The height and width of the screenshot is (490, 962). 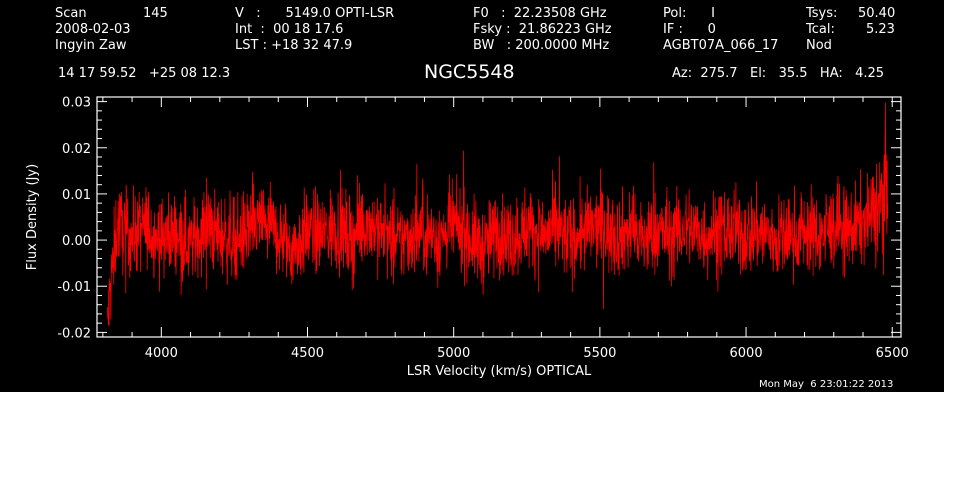 What do you see at coordinates (453, 353) in the screenshot?
I see `x-tick-label: 5000` at bounding box center [453, 353].